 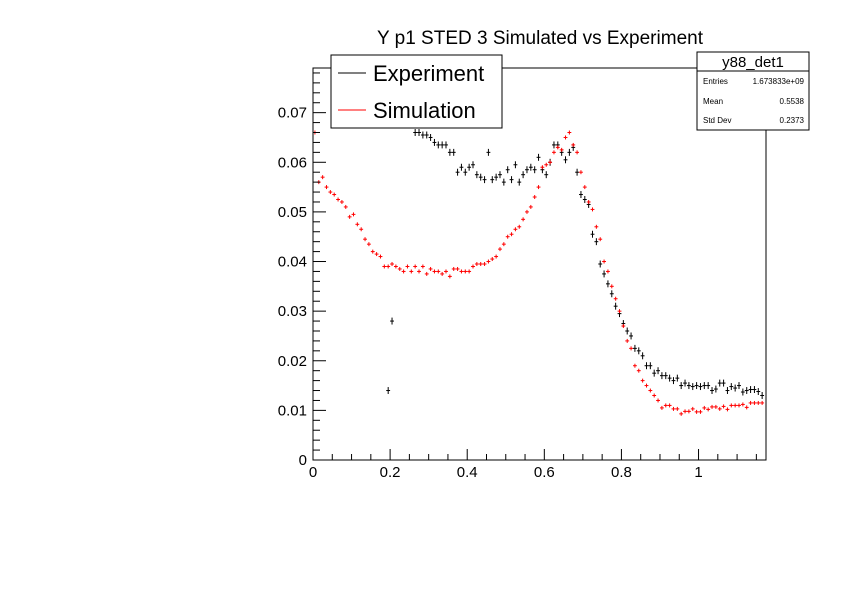 I want to click on chart-title: Y p1 STED 3 Simulated vs Experiment, so click(x=540, y=38).